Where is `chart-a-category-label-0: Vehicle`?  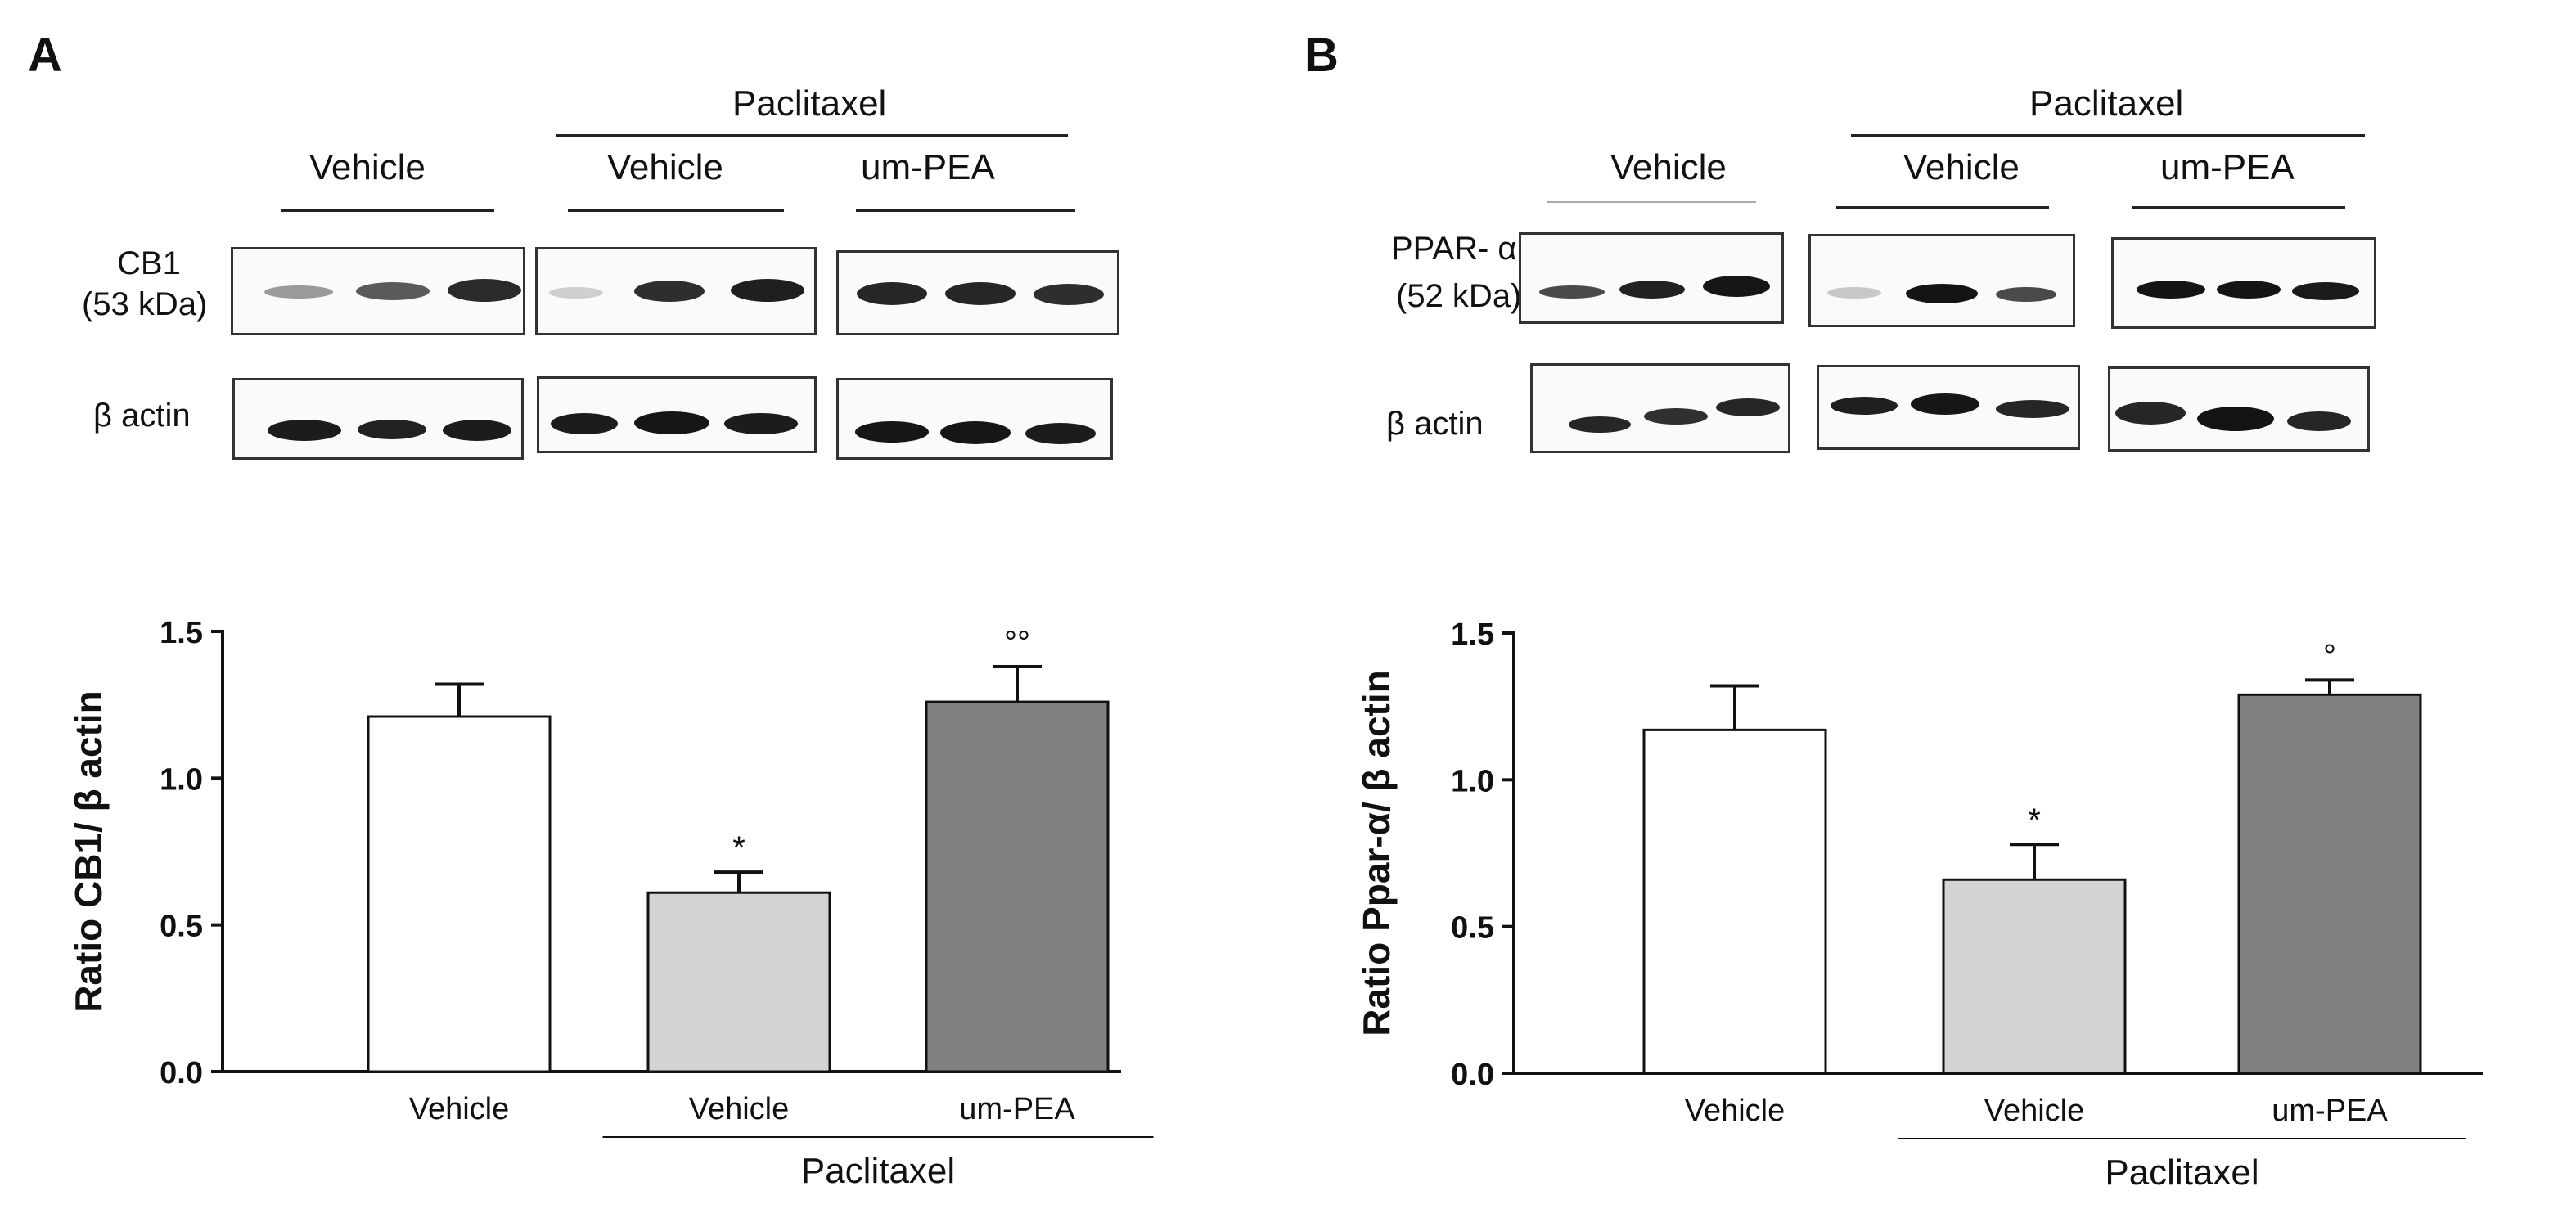 chart-a-category-label-0: Vehicle is located at coordinates (460, 1109).